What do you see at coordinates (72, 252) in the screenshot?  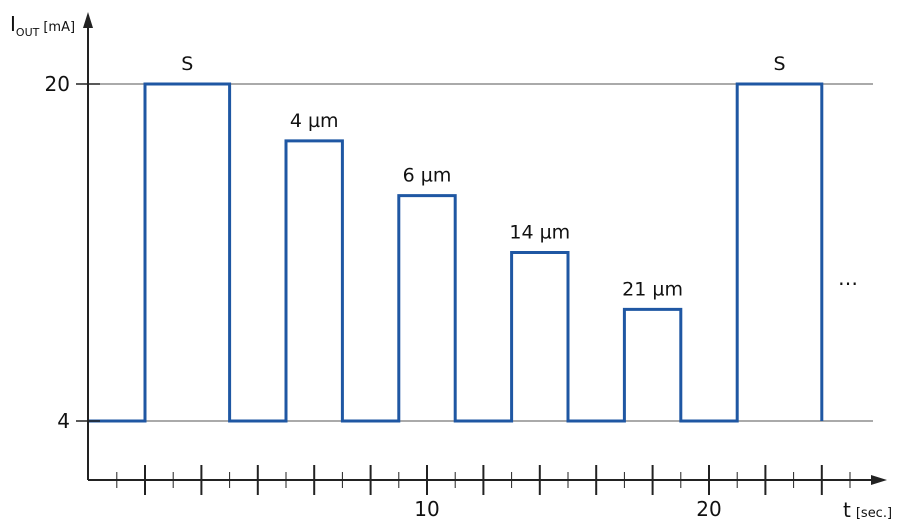 I see `y-tick-labels: 4 20` at bounding box center [72, 252].